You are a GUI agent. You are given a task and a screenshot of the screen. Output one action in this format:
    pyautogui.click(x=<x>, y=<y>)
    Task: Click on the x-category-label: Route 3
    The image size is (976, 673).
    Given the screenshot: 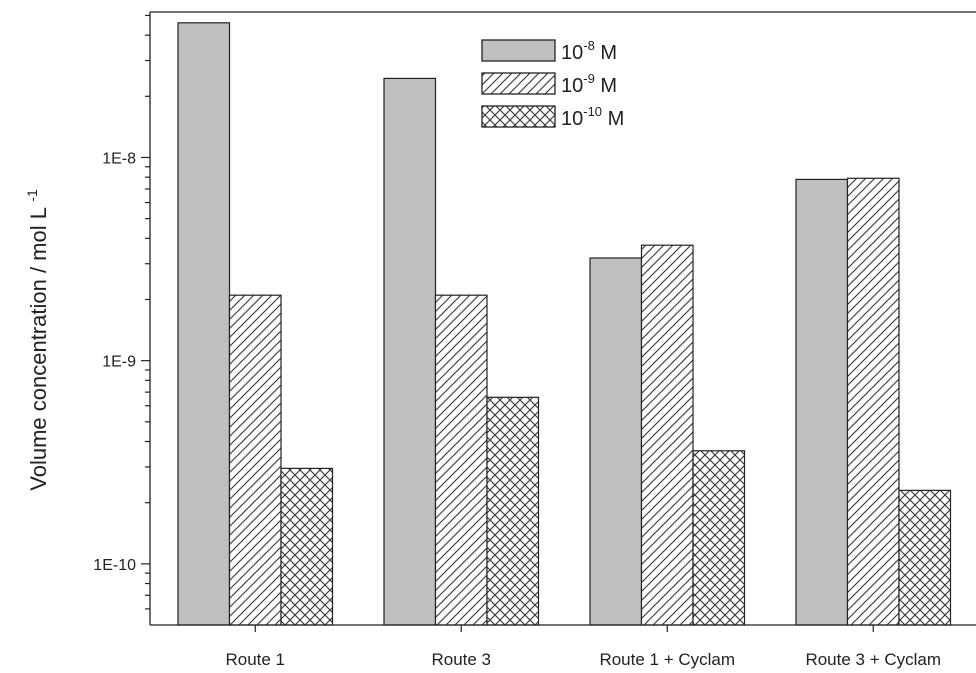 What is the action you would take?
    pyautogui.click(x=461, y=659)
    